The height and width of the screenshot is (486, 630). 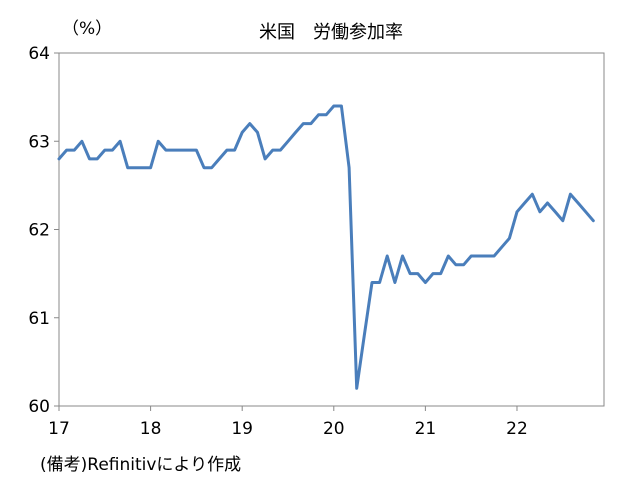 I want to click on y-axis-unit-label: （%）, so click(x=87, y=29).